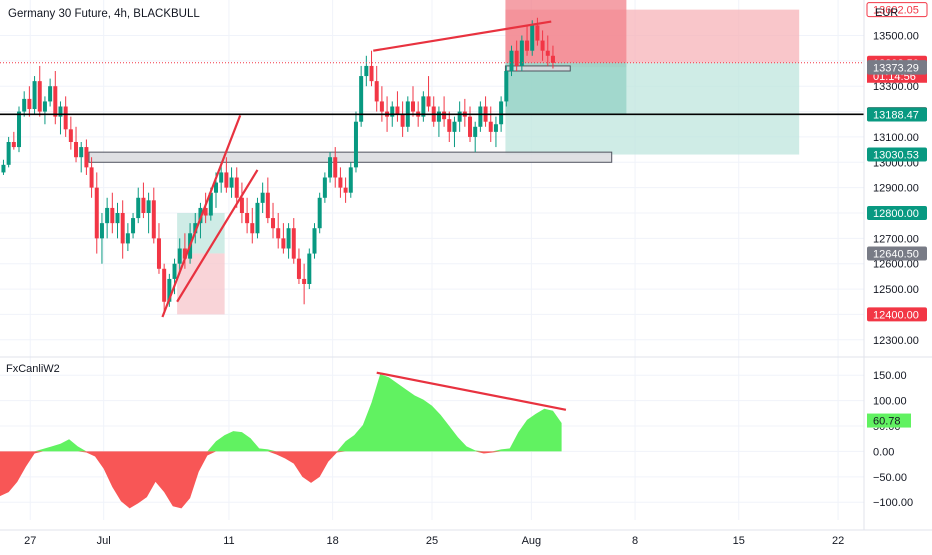 Image resolution: width=932 pixels, height=555 pixels. What do you see at coordinates (896, 11) in the screenshot?
I see `price-label: 13602.05` at bounding box center [896, 11].